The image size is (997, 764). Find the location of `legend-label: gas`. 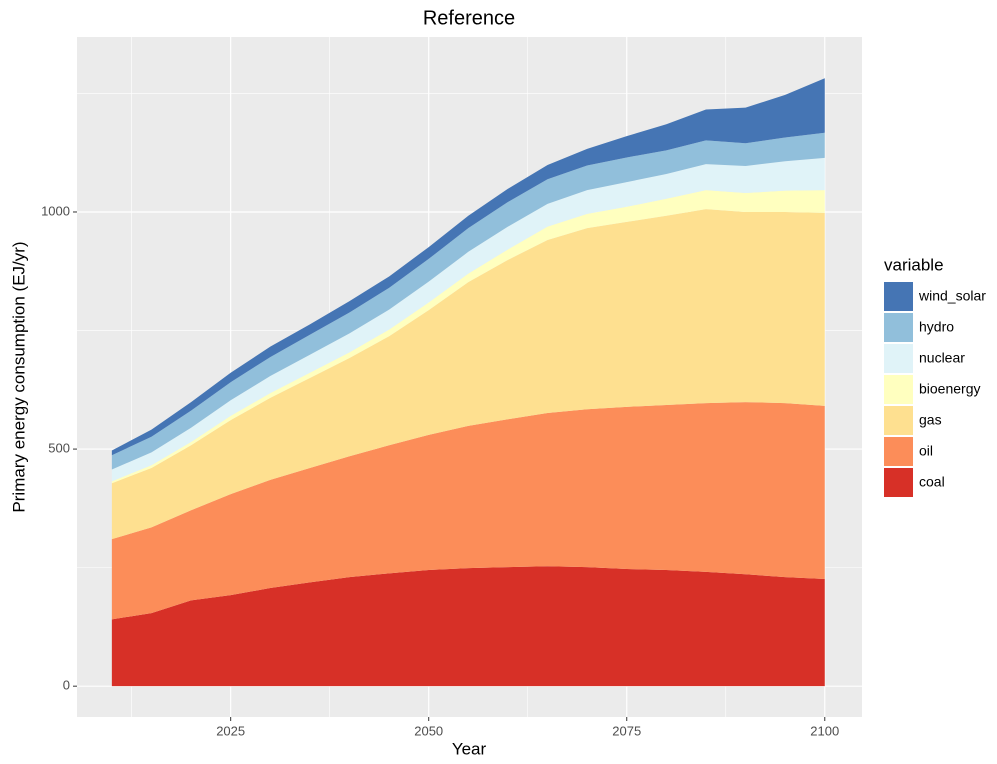

legend-label: gas is located at coordinates (930, 420).